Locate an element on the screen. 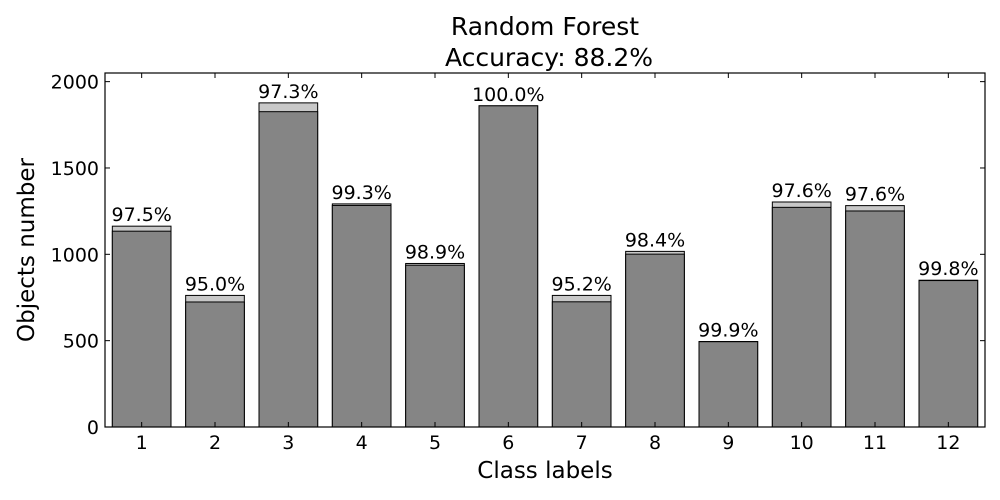 This screenshot has height=500, width=1000. x-tick-label: 11 is located at coordinates (875, 443).